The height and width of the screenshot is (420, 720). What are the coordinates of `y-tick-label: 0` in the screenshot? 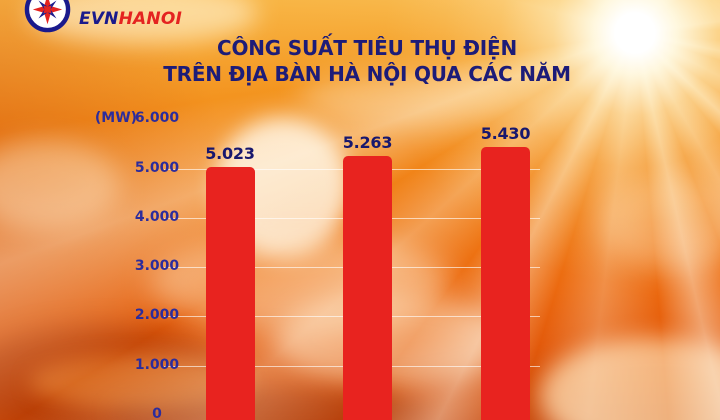 It's located at (157, 413).